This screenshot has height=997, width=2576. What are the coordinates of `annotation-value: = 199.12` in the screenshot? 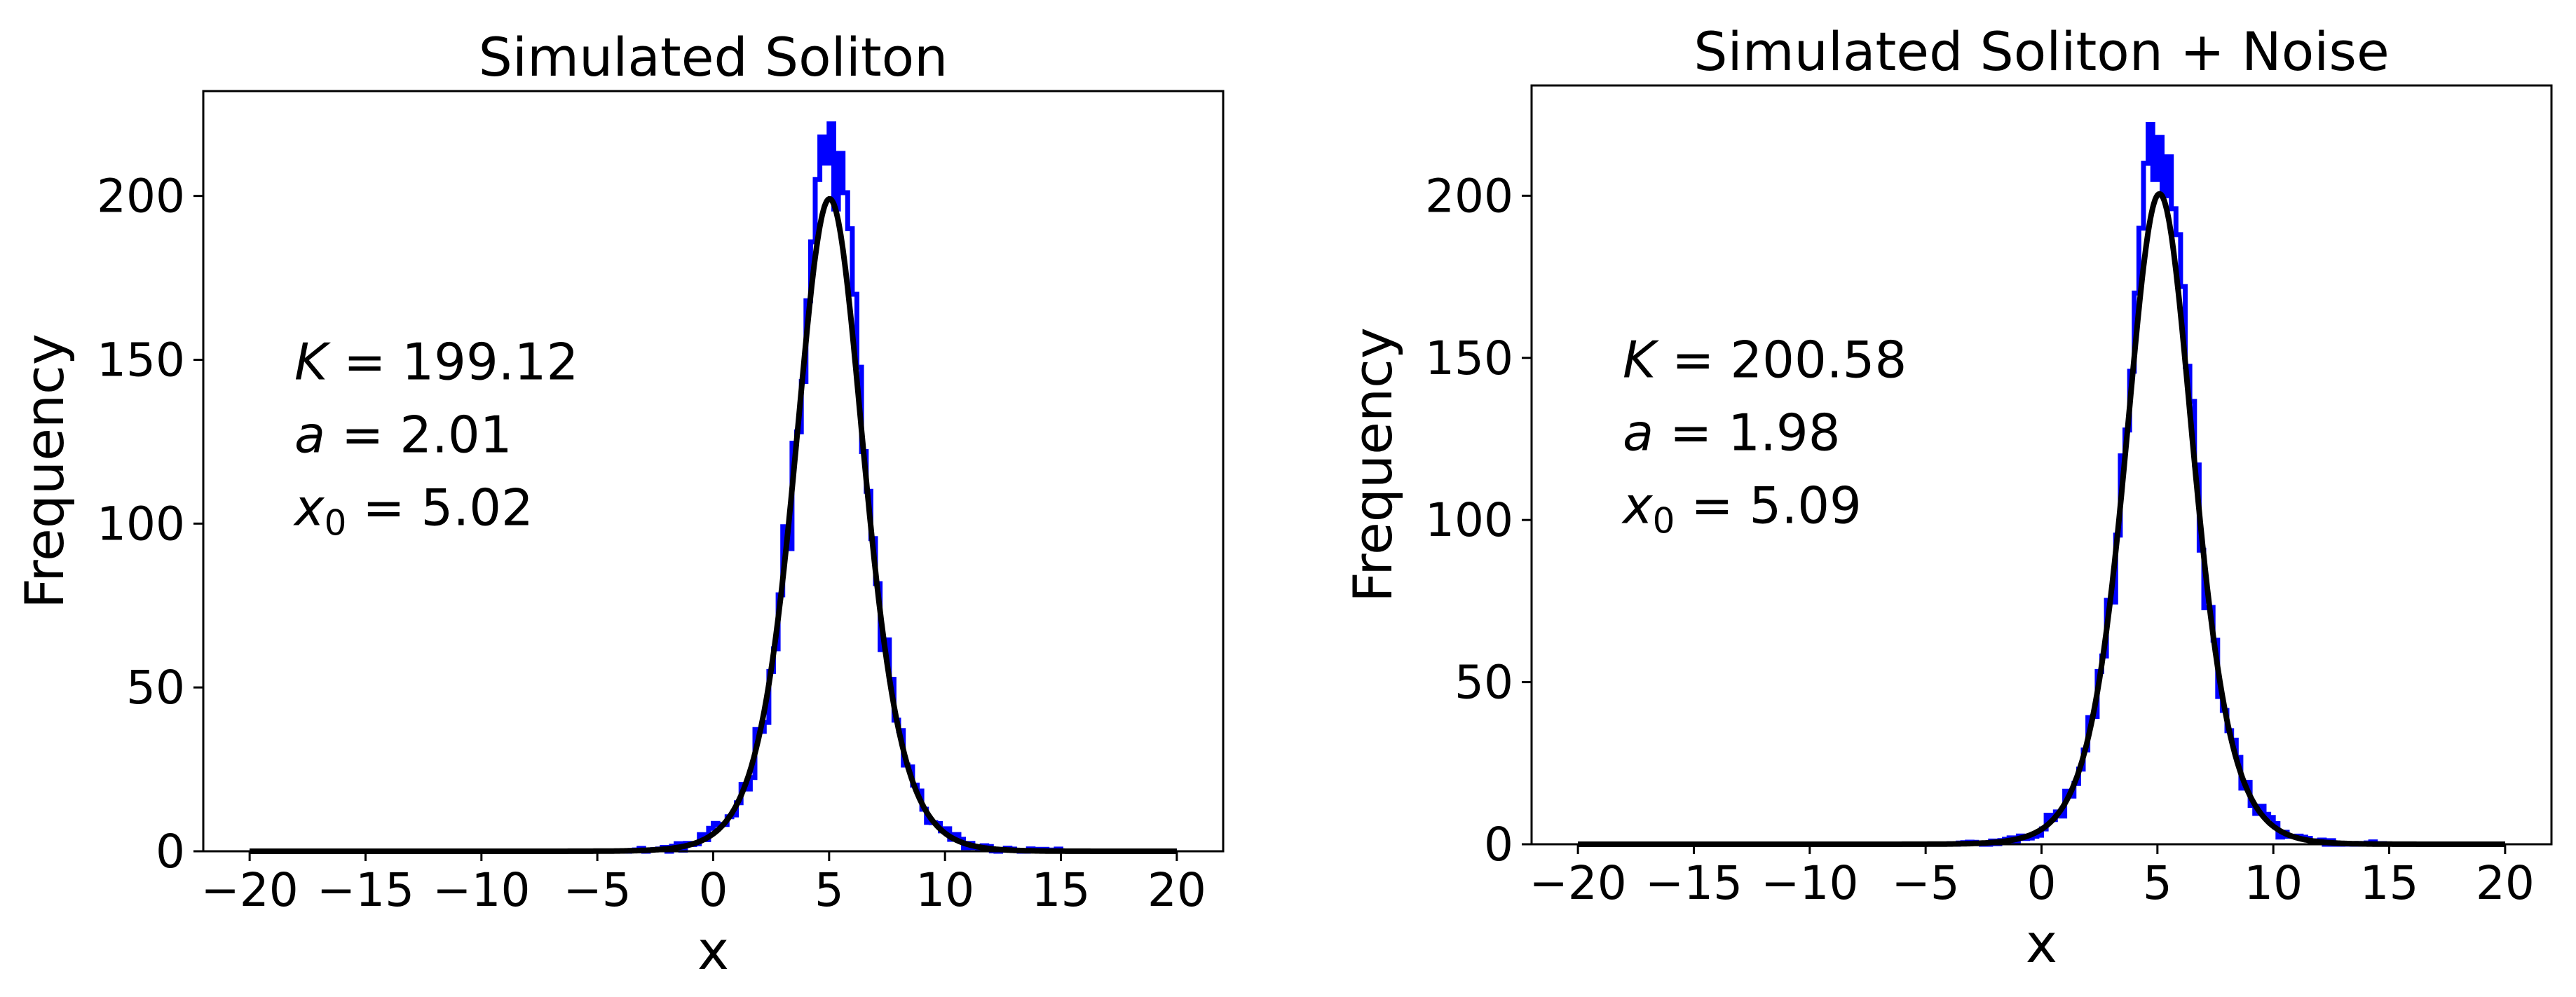 It's located at (452, 362).